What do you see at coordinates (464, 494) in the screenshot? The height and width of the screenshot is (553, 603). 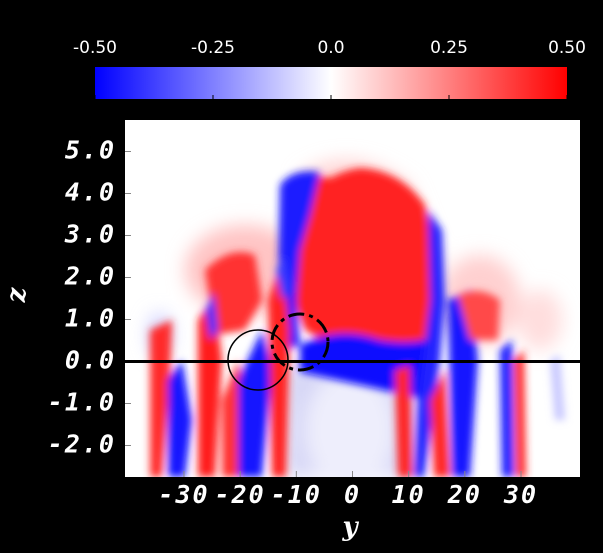 I see `x-tick-label: 20` at bounding box center [464, 494].